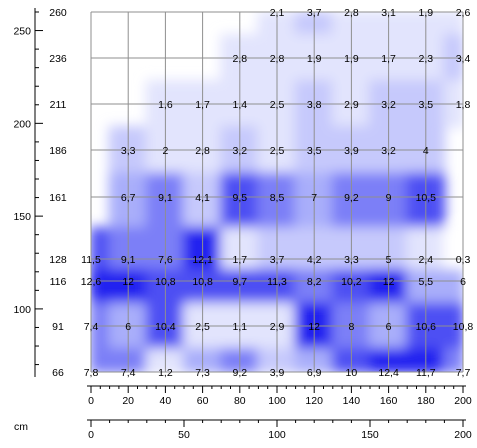  Describe the element at coordinates (58, 198) in the screenshot. I see `row-label: 161` at that location.